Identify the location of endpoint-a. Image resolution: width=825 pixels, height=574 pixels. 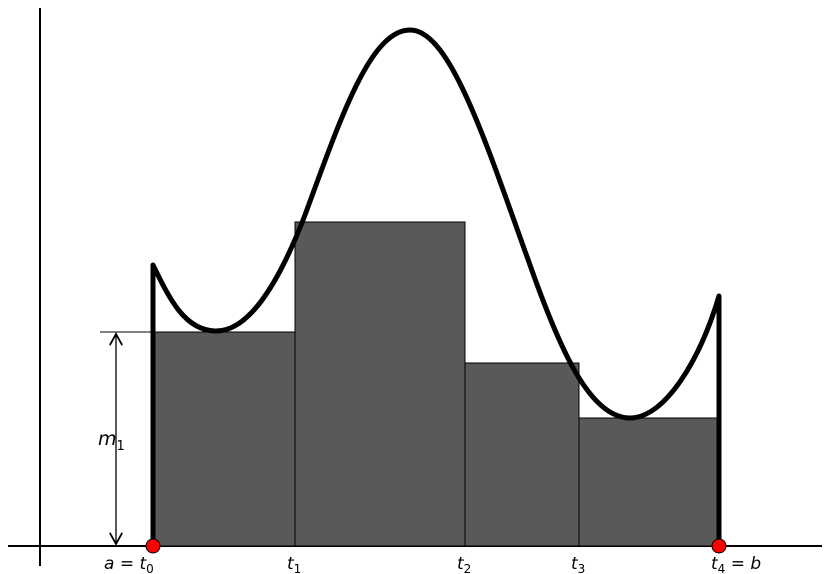
(153, 546).